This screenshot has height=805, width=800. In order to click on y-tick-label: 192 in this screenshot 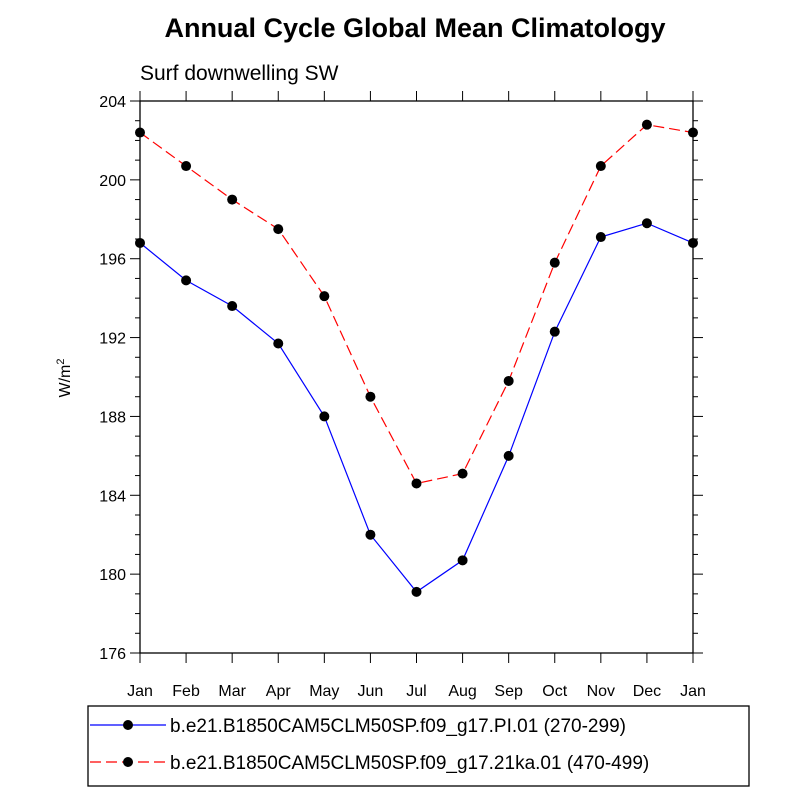, I will do `click(112, 339)`.